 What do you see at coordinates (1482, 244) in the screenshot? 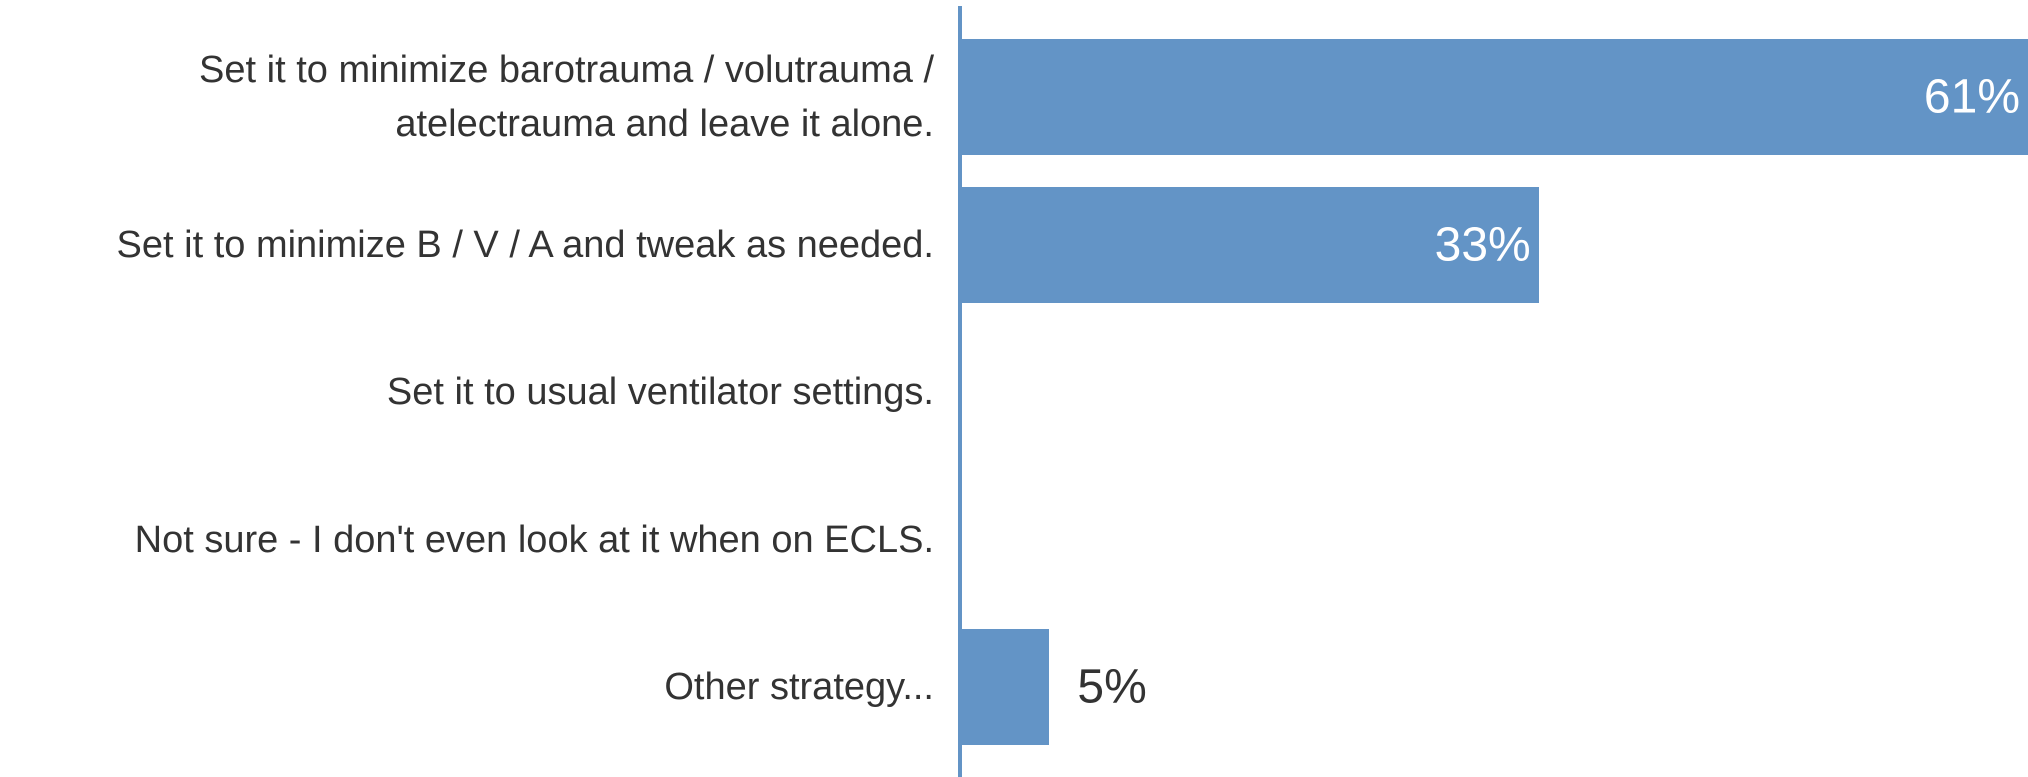
I see `value-label: 33%` at bounding box center [1482, 244].